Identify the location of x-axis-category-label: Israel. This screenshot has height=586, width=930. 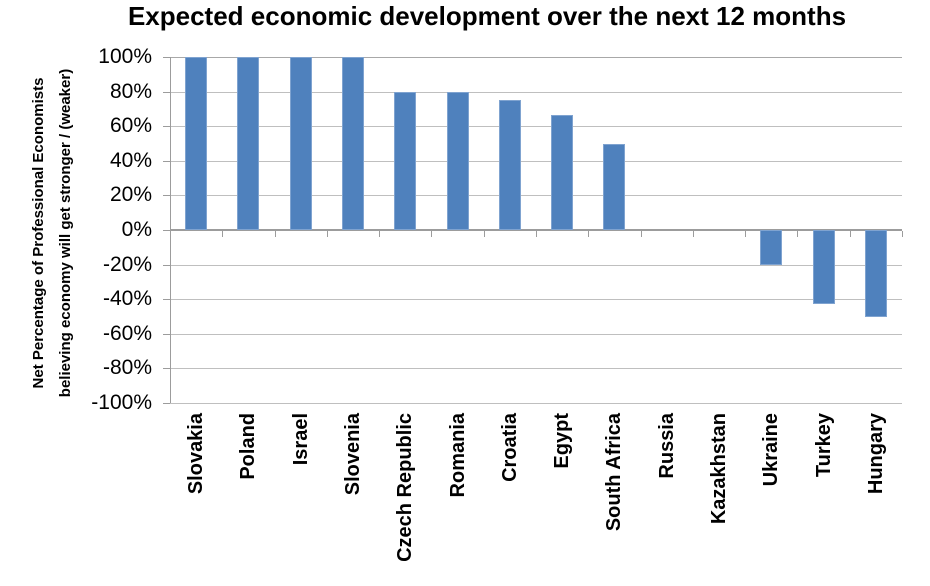
(300, 439).